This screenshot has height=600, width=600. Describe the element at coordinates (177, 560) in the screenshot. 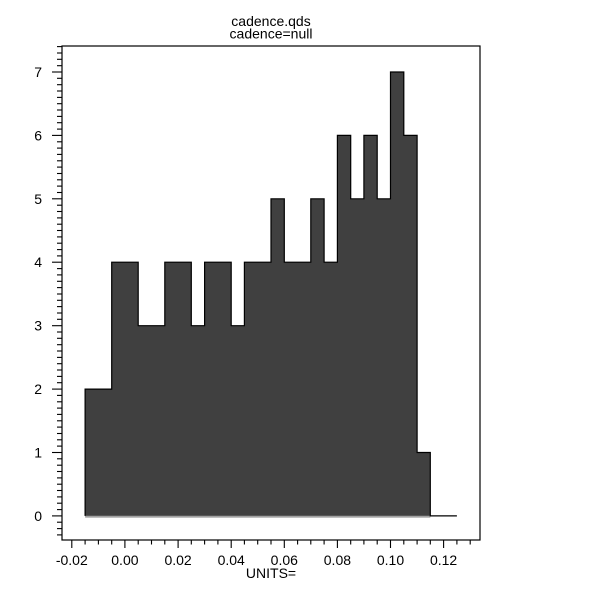

I see `x-tick-label: 0.02` at that location.